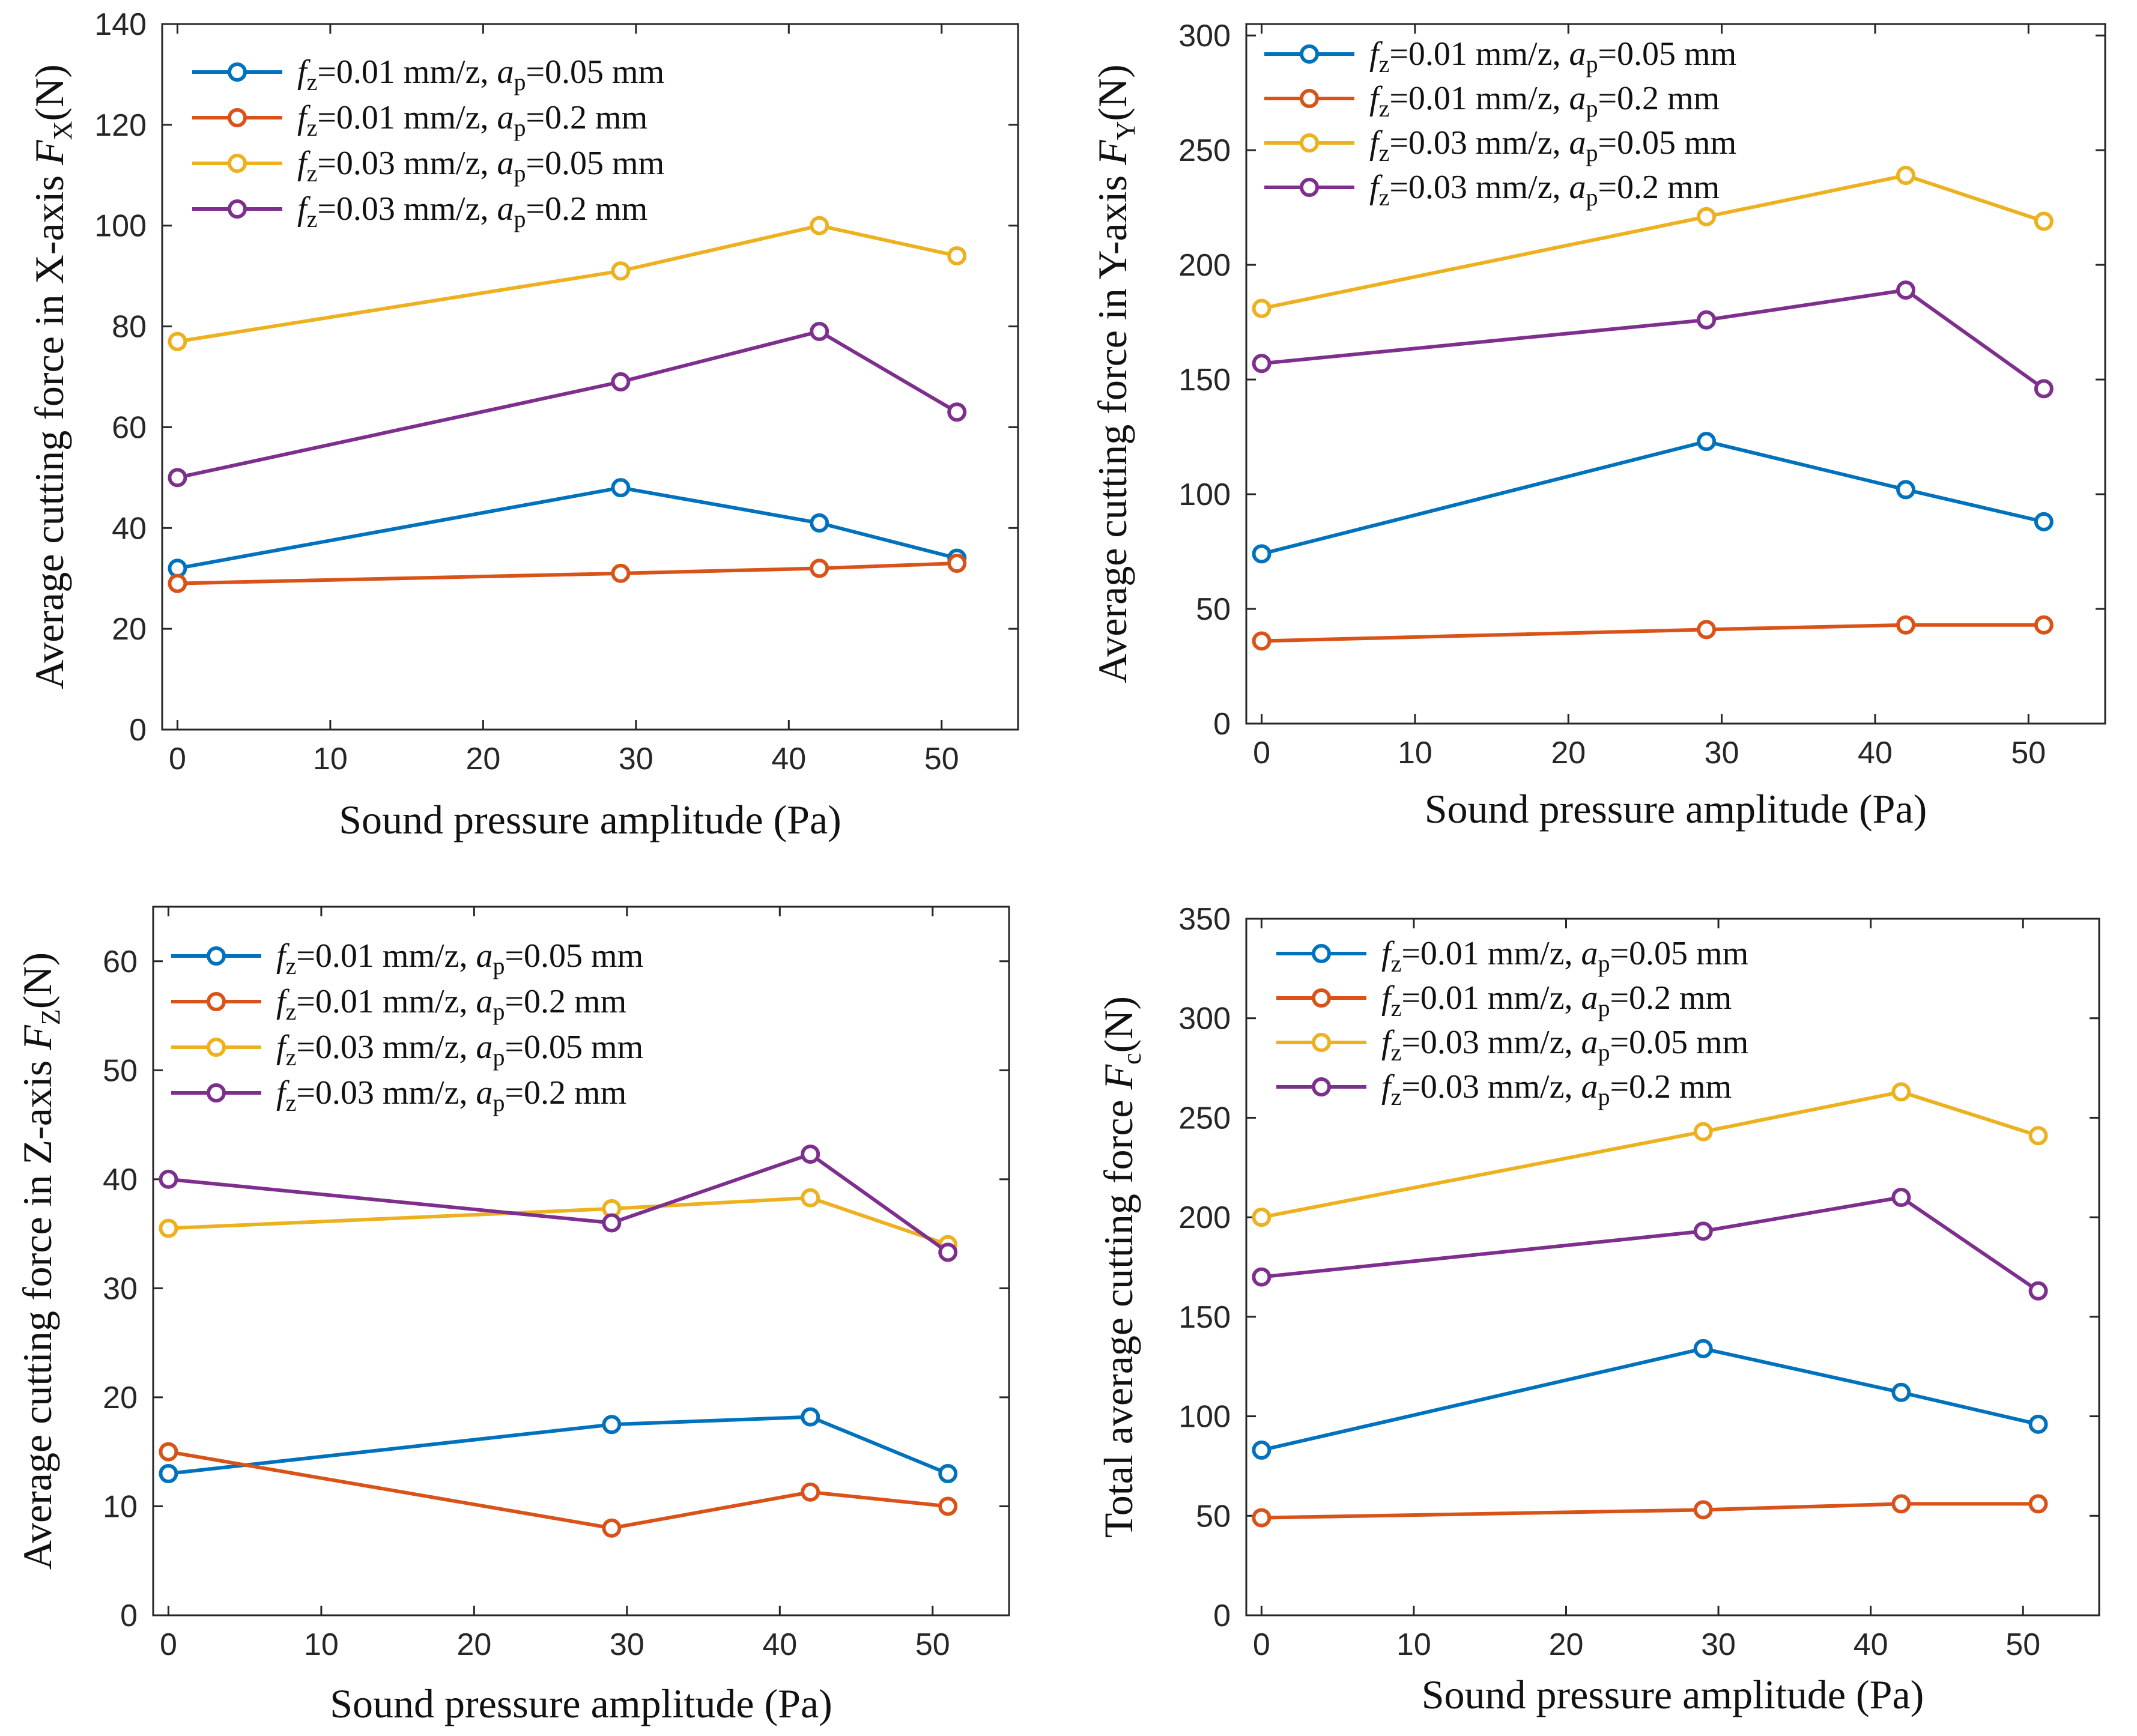 Image resolution: width=2137 pixels, height=1736 pixels. Describe the element at coordinates (567, 573) in the screenshot. I see `series-line-orange` at that location.